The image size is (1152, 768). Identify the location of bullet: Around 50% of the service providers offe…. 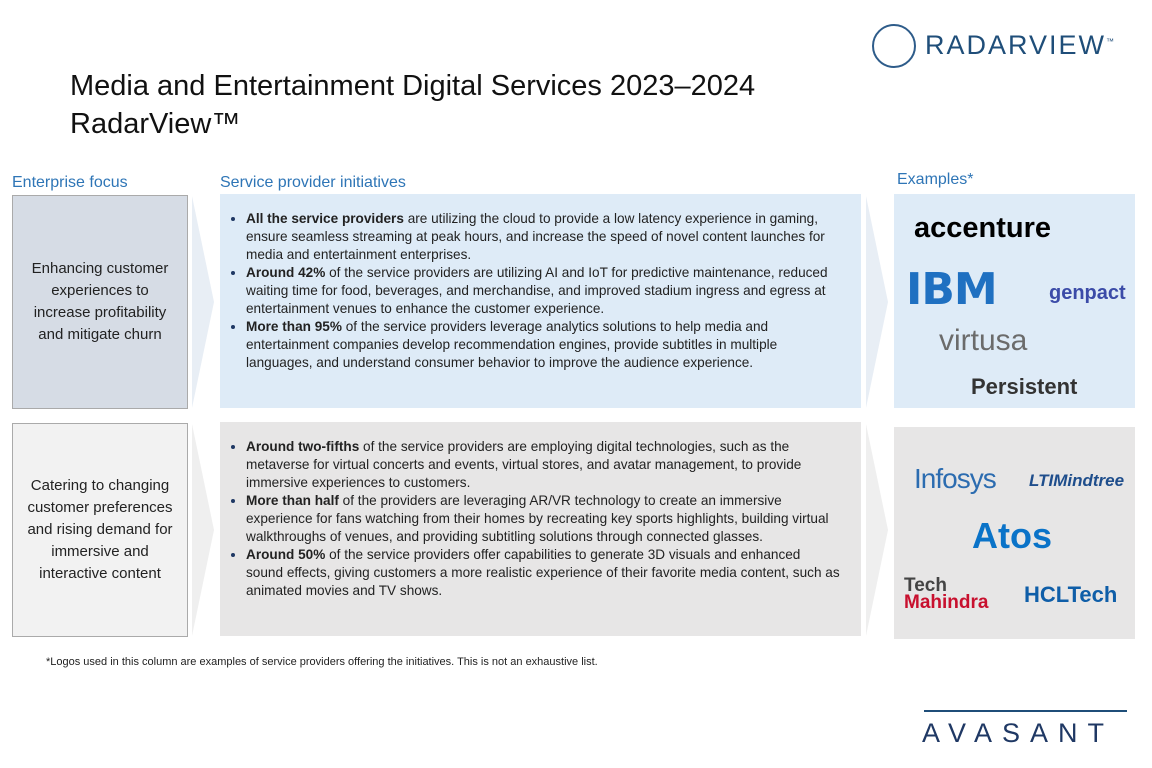
(543, 573).